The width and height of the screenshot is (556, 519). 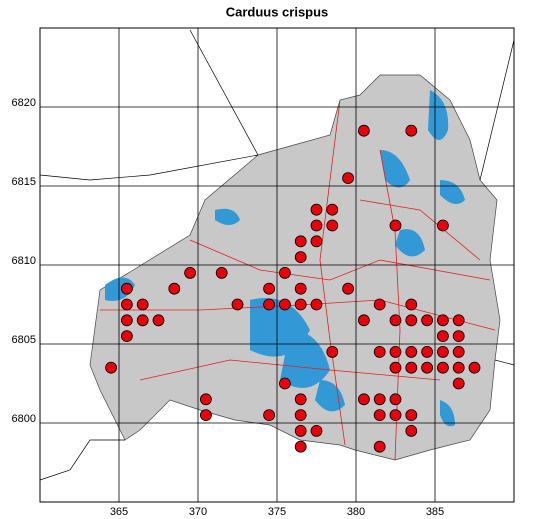 What do you see at coordinates (24, 340) in the screenshot?
I see `y-tick-label: 6805` at bounding box center [24, 340].